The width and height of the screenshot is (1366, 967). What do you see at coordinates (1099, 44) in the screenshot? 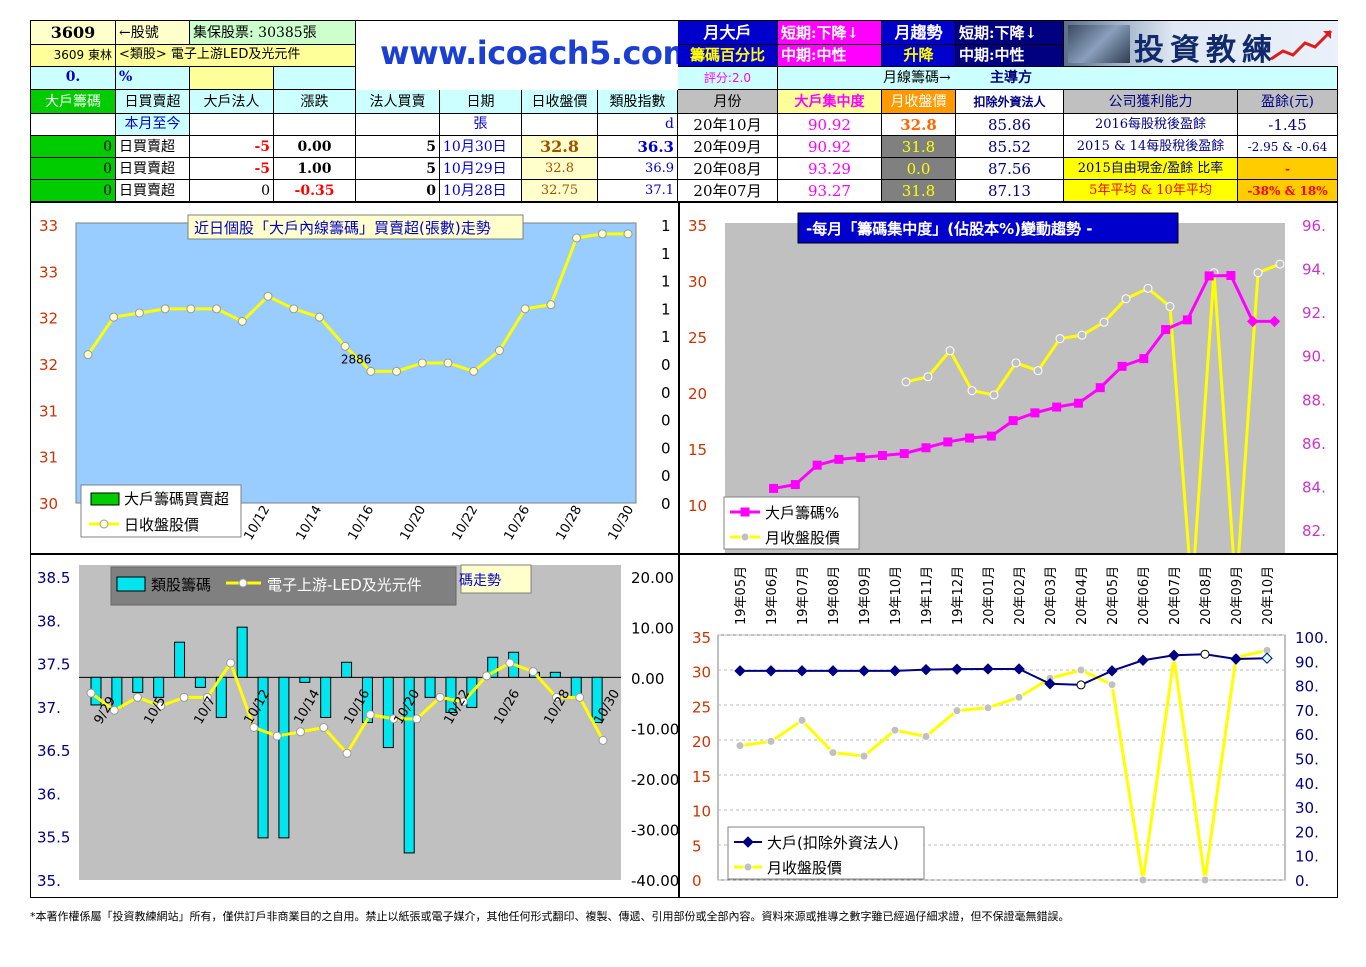
I see `logo-photo-icon` at bounding box center [1099, 44].